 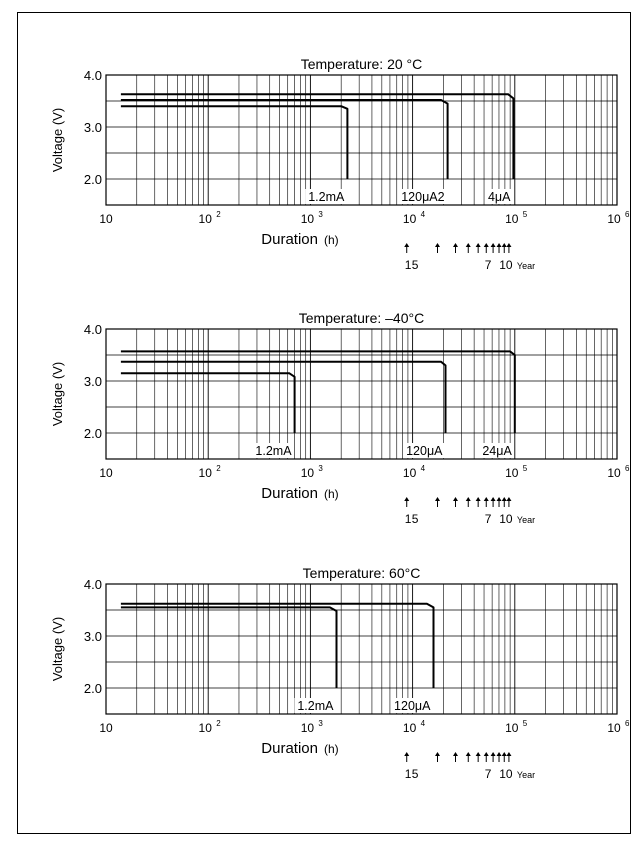 I want to click on chart-title: Temperature: –40°C, so click(x=361, y=318).